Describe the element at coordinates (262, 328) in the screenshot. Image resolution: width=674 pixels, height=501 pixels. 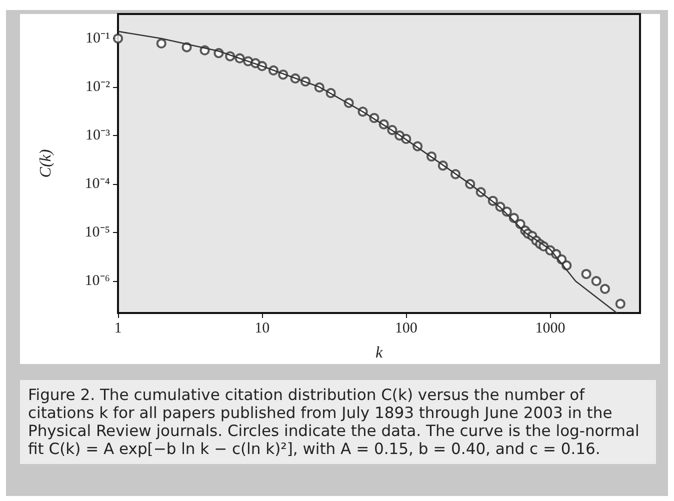
I see `x-tick-label: 10` at that location.